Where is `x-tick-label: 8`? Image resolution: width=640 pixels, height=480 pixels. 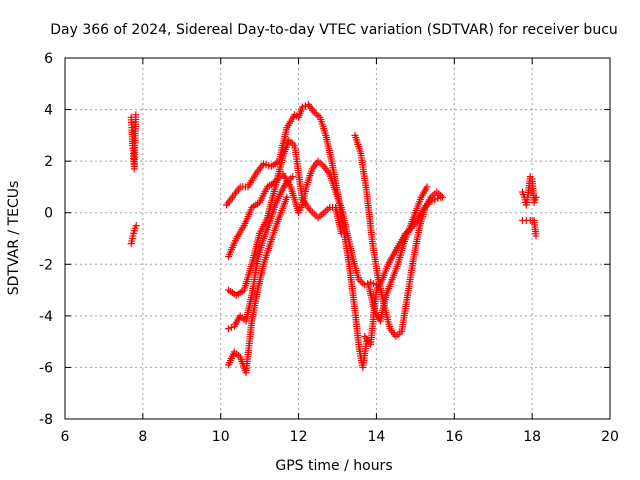
x-tick-label: 8 is located at coordinates (142, 437).